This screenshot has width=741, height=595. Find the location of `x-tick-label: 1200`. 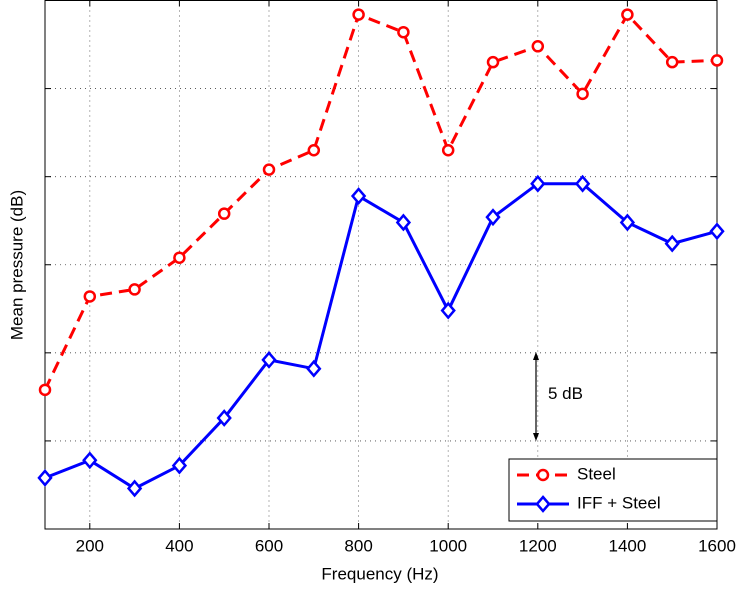

x-tick-label: 1200 is located at coordinates (538, 545).